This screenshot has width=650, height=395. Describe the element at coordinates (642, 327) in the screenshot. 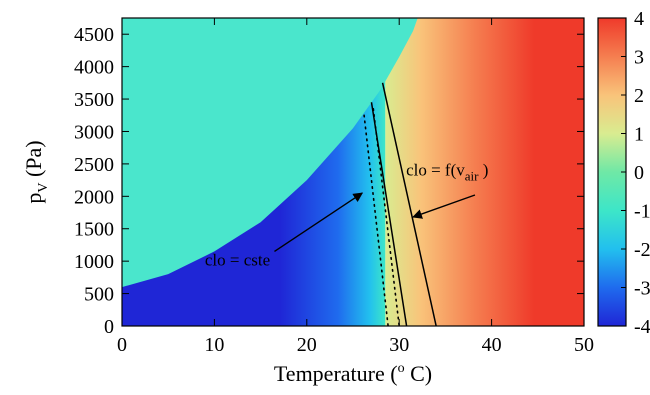

I see `colorbar-tick-label: -4` at that location.